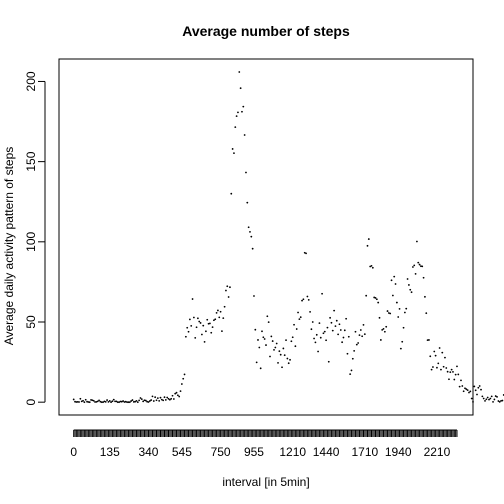  I want to click on x-tick-label: 1440, so click(326, 452).